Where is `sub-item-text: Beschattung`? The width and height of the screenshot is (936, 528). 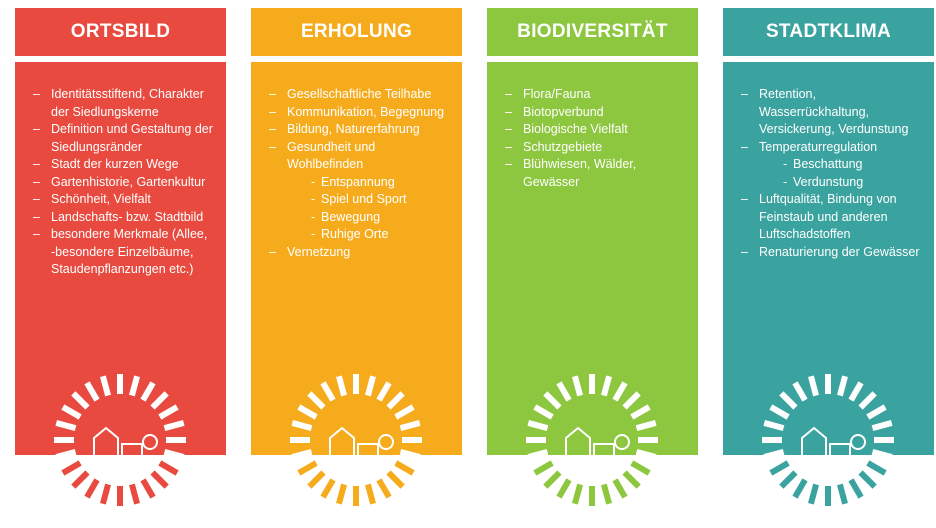
sub-item-text: Beschattung is located at coordinates (828, 164).